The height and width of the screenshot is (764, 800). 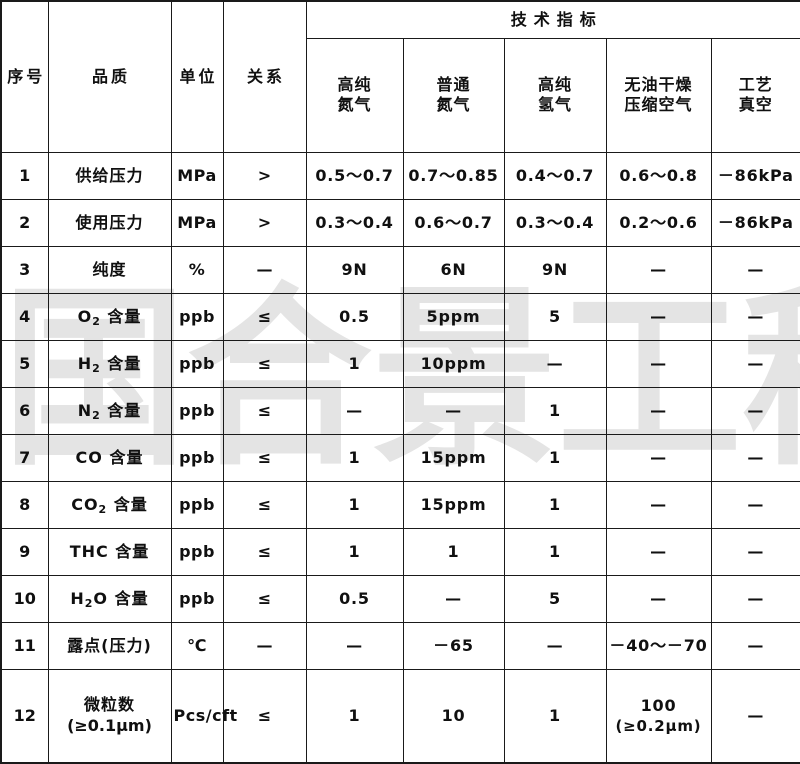 I want to click on cell-quality: H2O 含量, so click(x=109, y=598).